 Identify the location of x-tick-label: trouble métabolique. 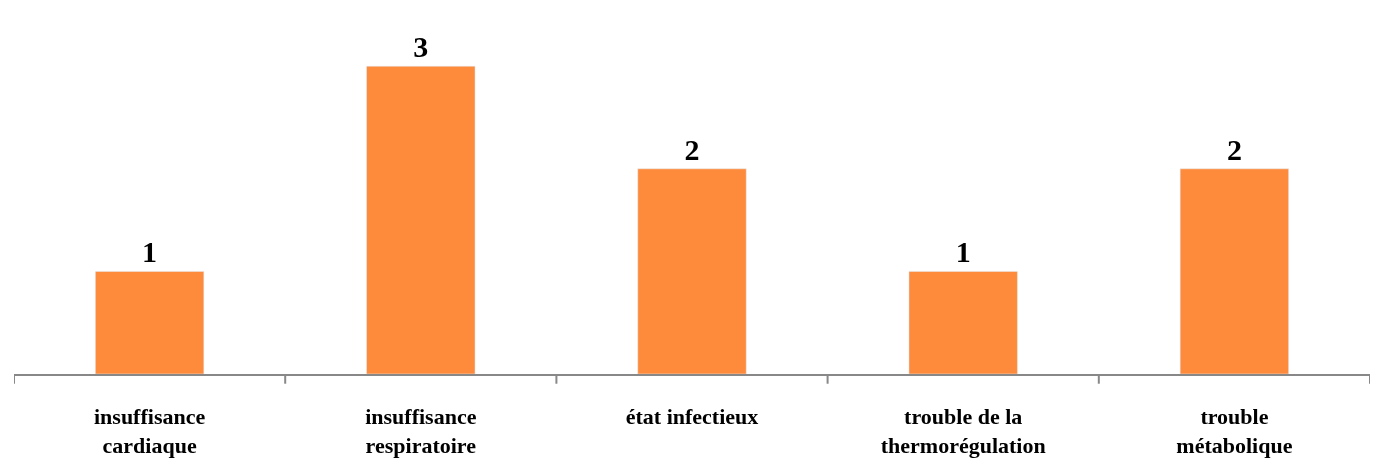
(1234, 431).